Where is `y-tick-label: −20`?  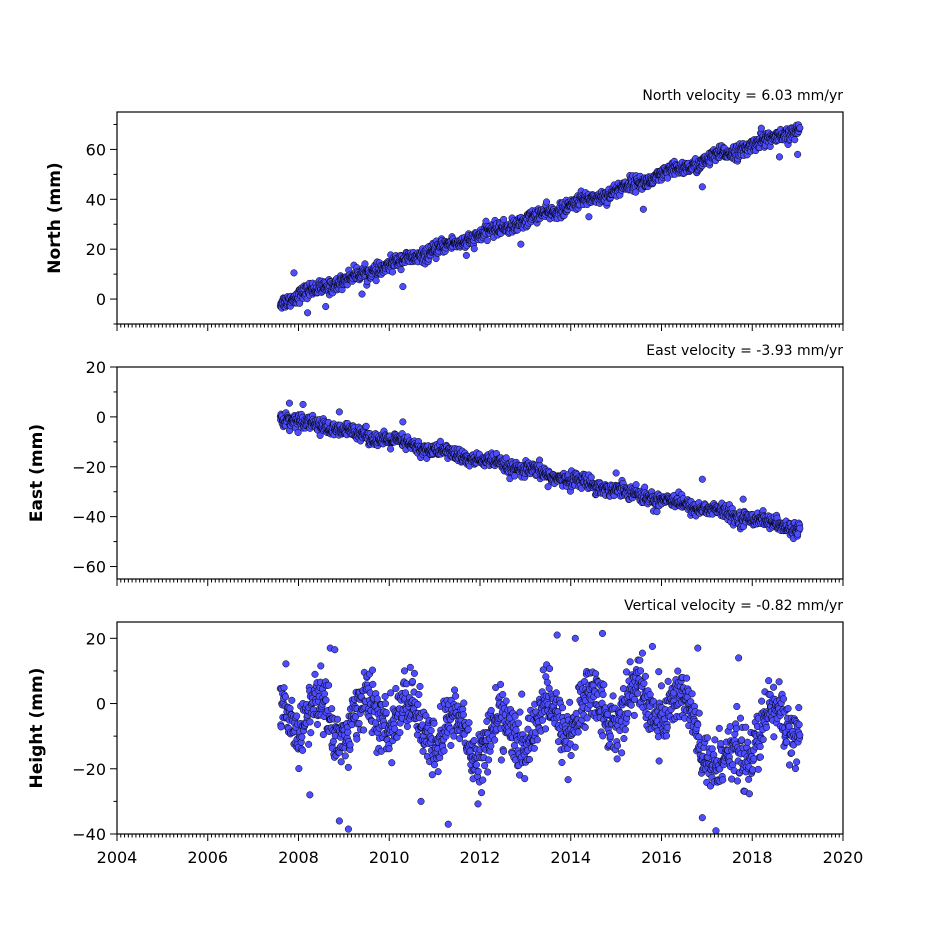 y-tick-label: −20 is located at coordinates (89, 467).